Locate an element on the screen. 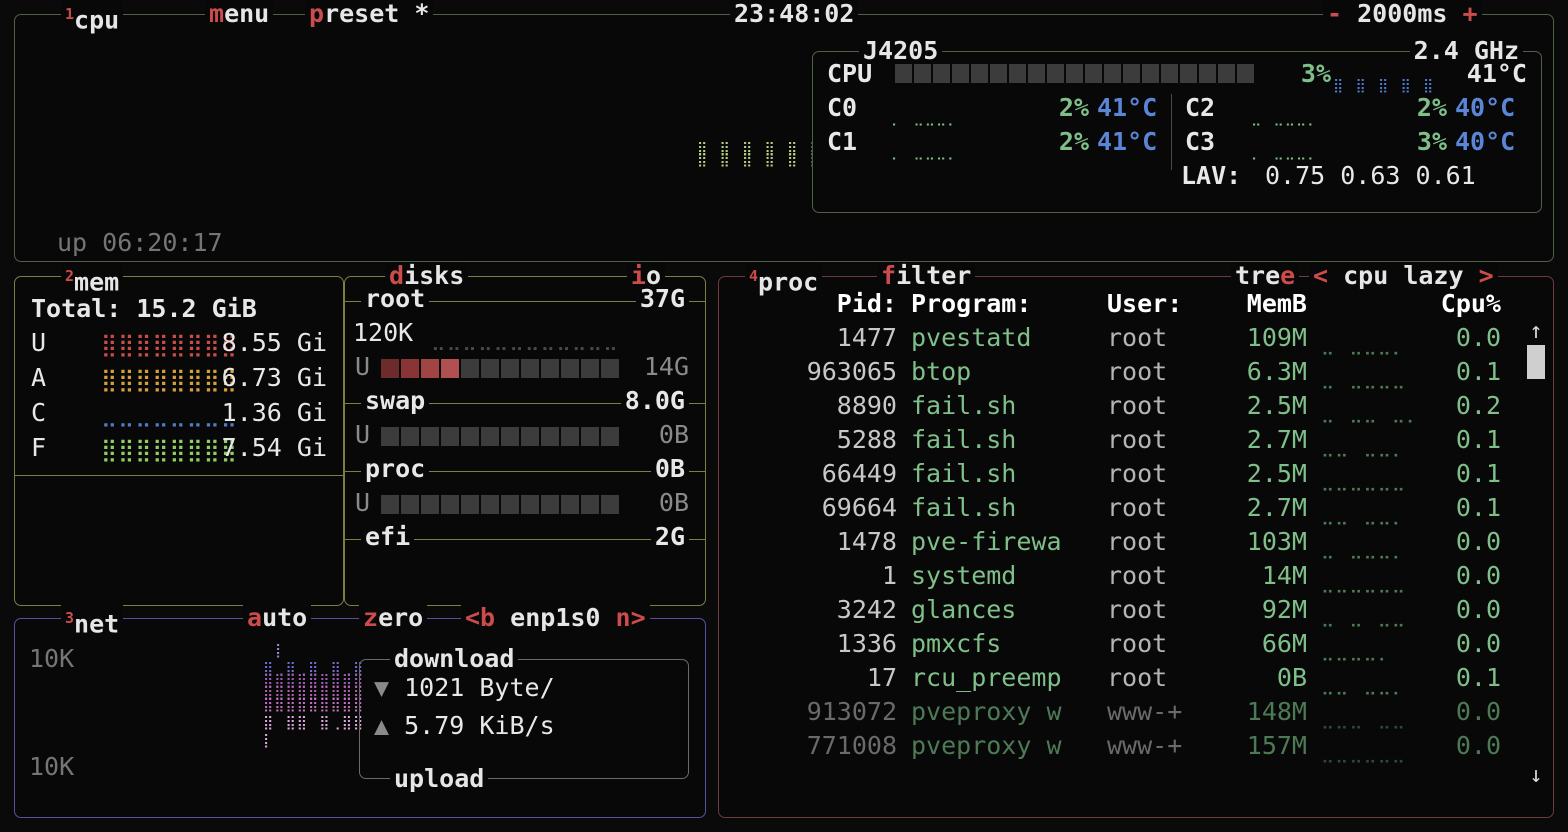 The height and width of the screenshot is (832, 1568). mem-panel-title: 2mem is located at coordinates (92, 279).